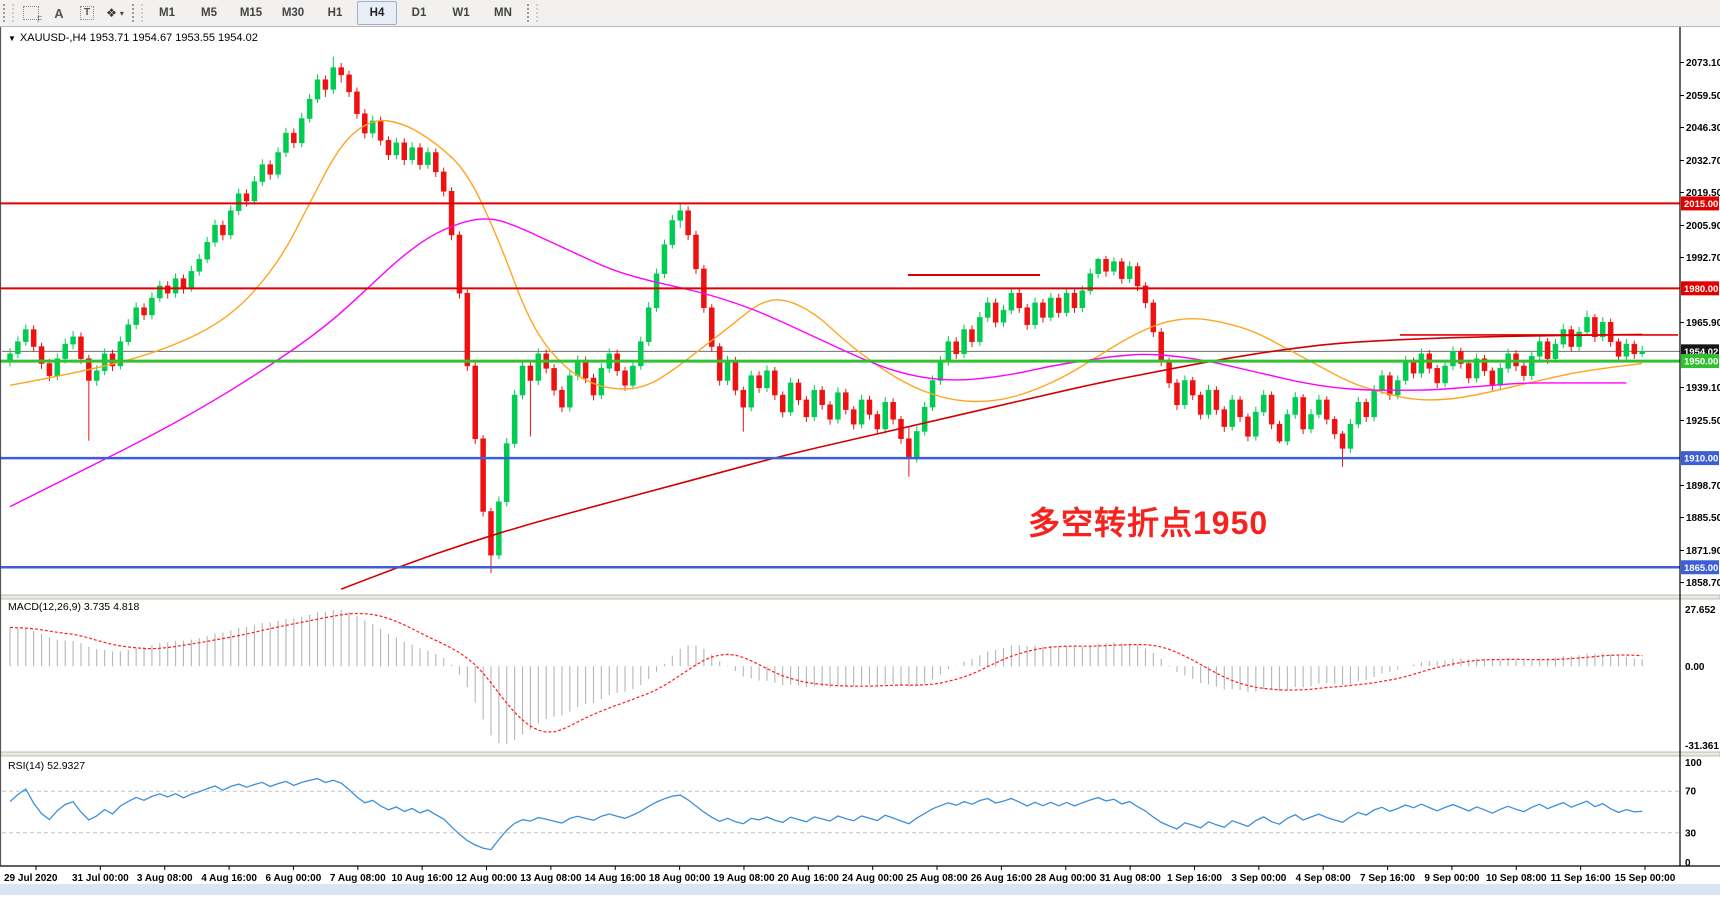 The width and height of the screenshot is (1720, 900). I want to click on svg-text: 25 Aug 08:00, so click(937, 878).